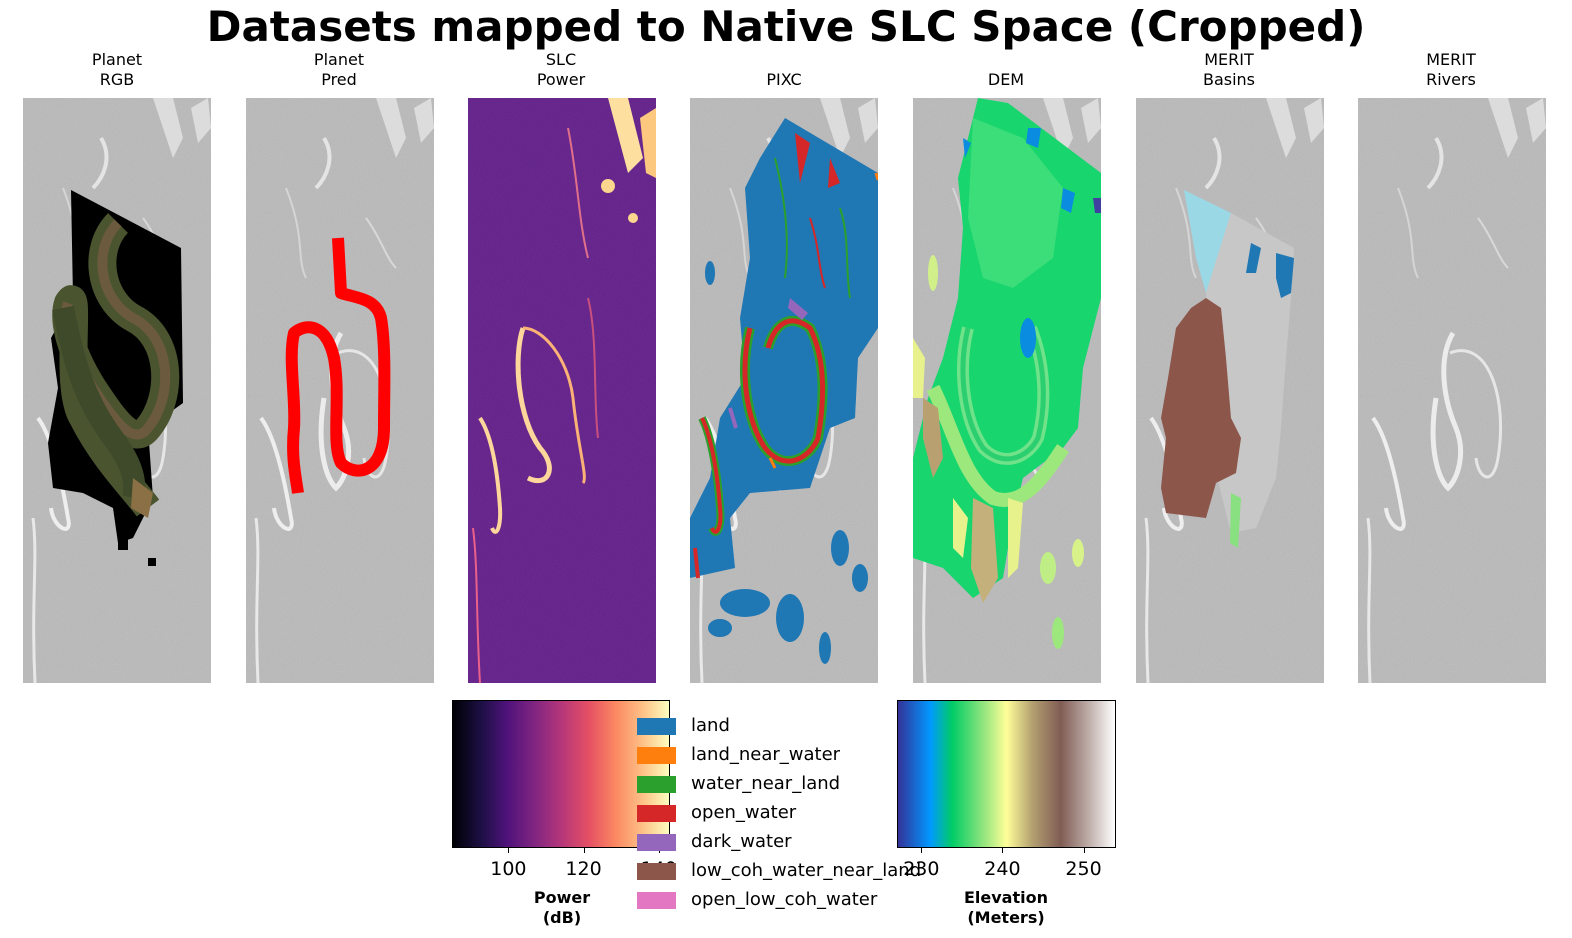 The image size is (1572, 938). I want to click on merit-basins-image, so click(1230, 390).